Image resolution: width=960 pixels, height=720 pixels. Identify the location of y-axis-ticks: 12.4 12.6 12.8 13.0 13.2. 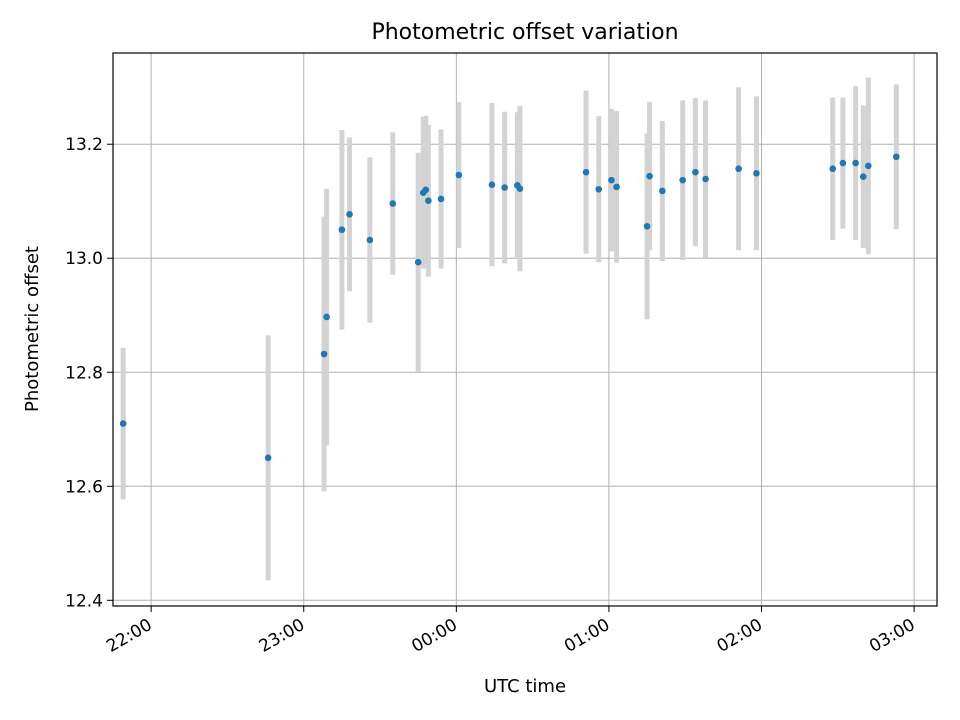
(89, 373).